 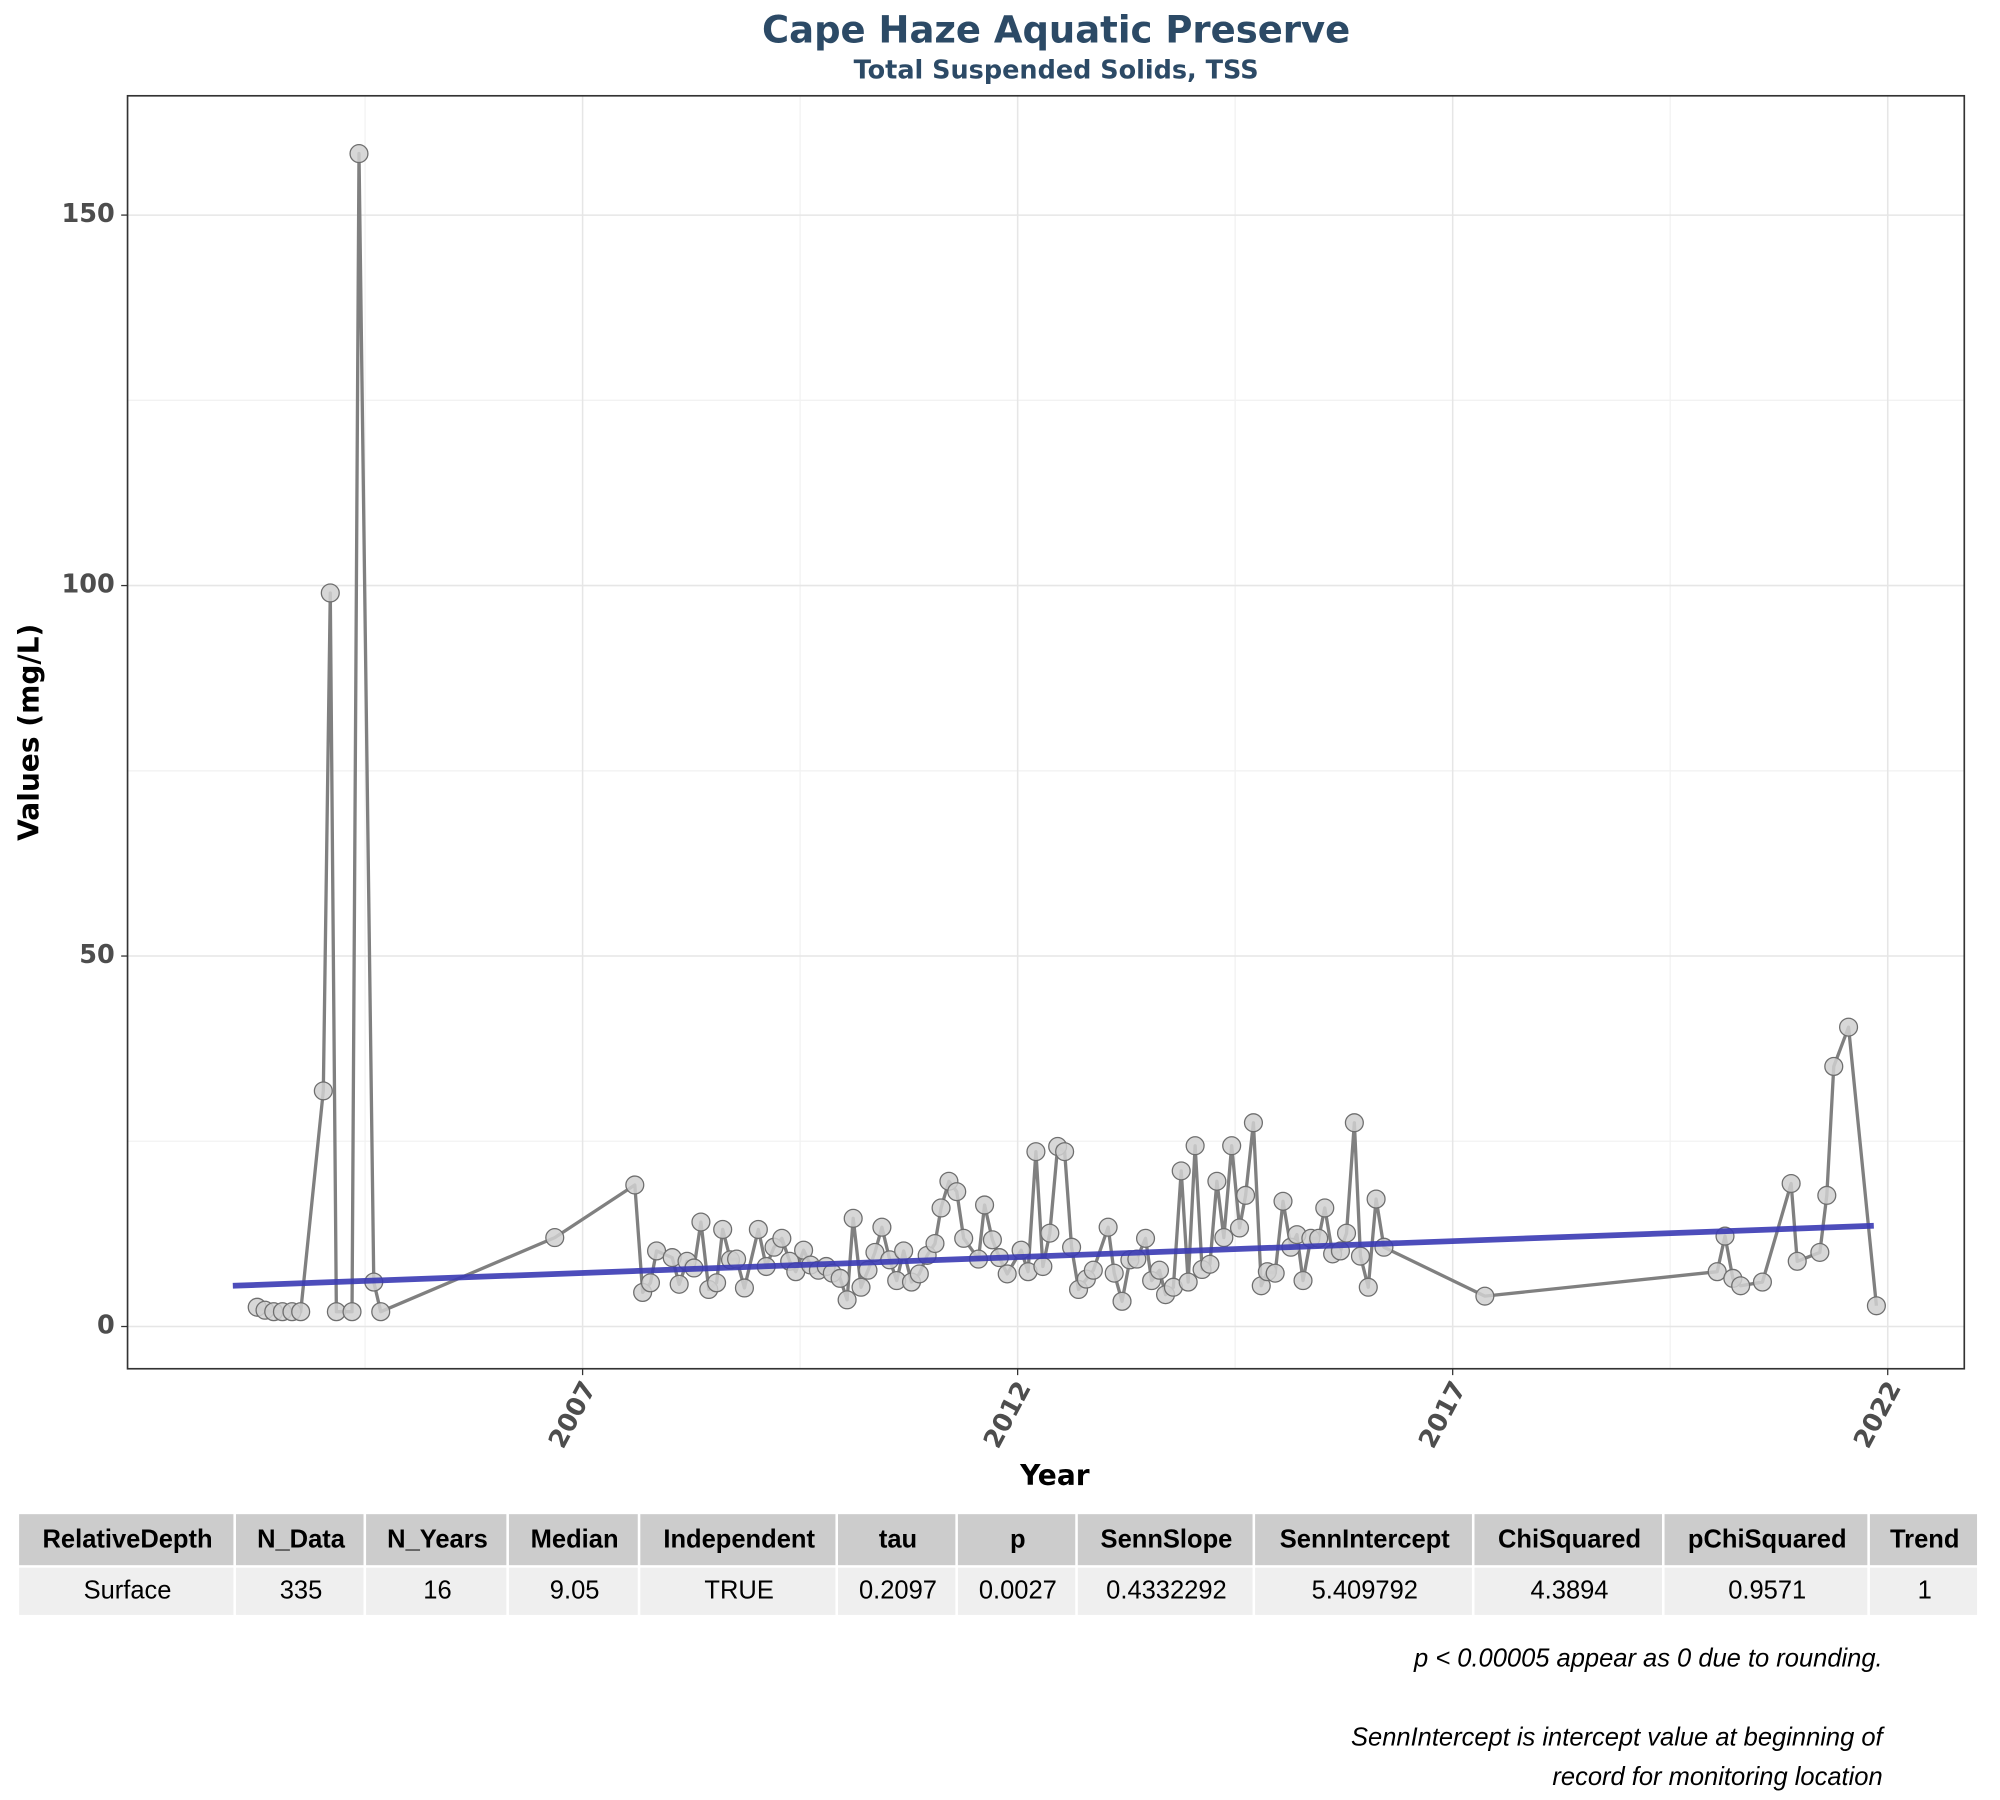 I want to click on header-text: Trend, so click(x=1924, y=1540).